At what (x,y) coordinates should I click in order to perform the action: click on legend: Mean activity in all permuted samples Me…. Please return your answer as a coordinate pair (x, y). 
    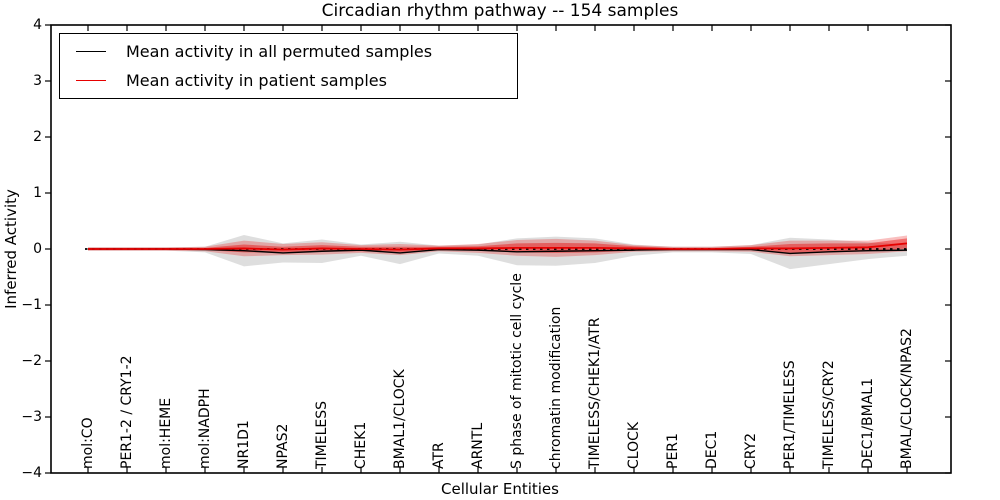
    Looking at the image, I should click on (288, 66).